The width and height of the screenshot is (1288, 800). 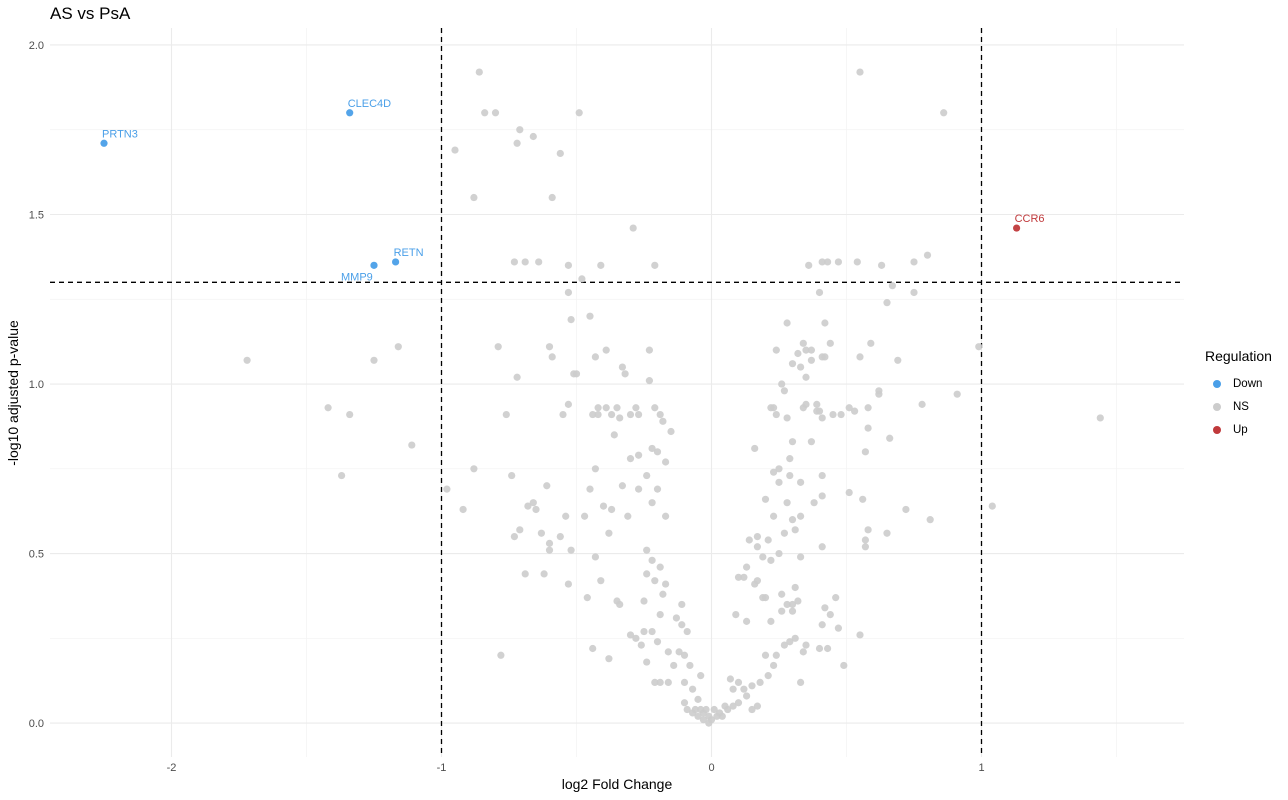 I want to click on legend-swatch, so click(x=1217, y=429).